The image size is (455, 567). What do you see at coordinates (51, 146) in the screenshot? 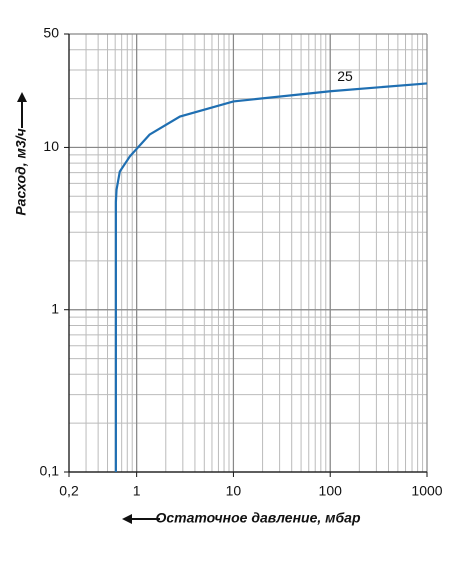
I see `y-tick-label: 10` at bounding box center [51, 146].